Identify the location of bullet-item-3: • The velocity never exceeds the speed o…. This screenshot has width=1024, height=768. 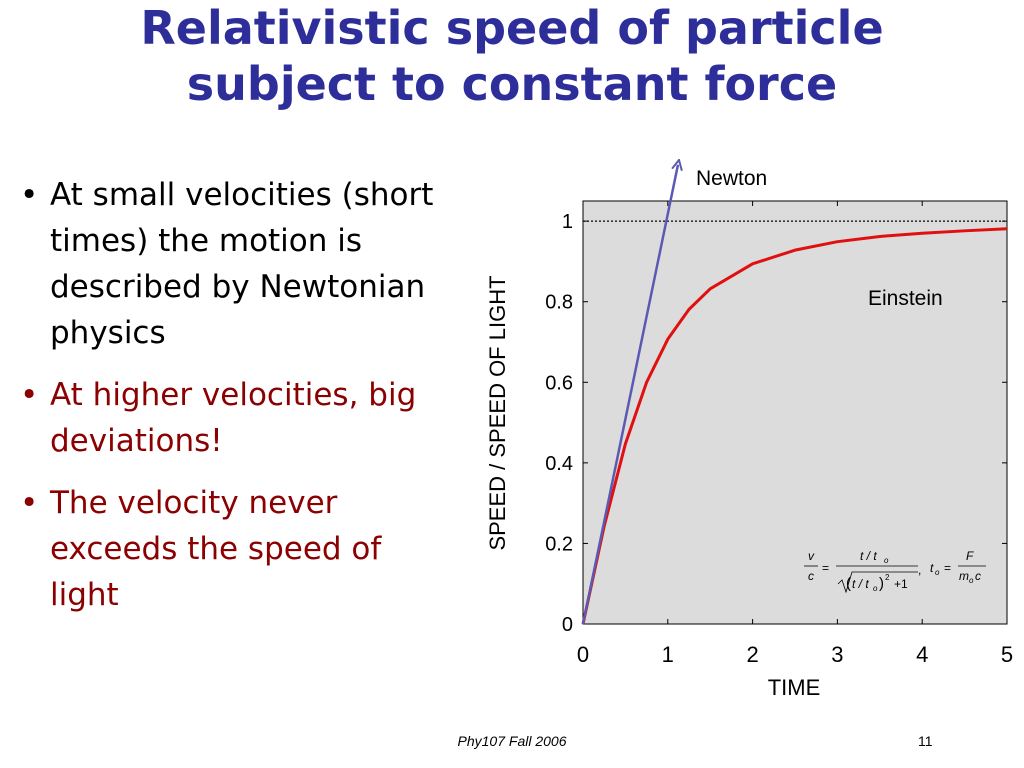
(233, 549).